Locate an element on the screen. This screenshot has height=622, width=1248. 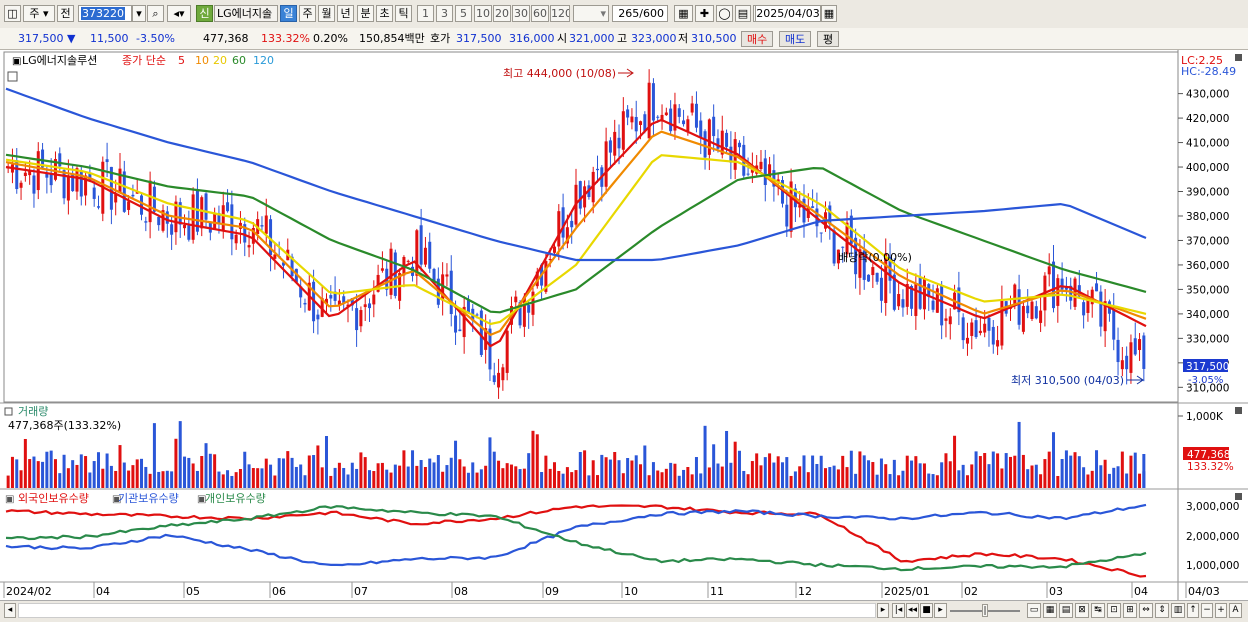
stock-code-input: 373220 is located at coordinates (105, 13).